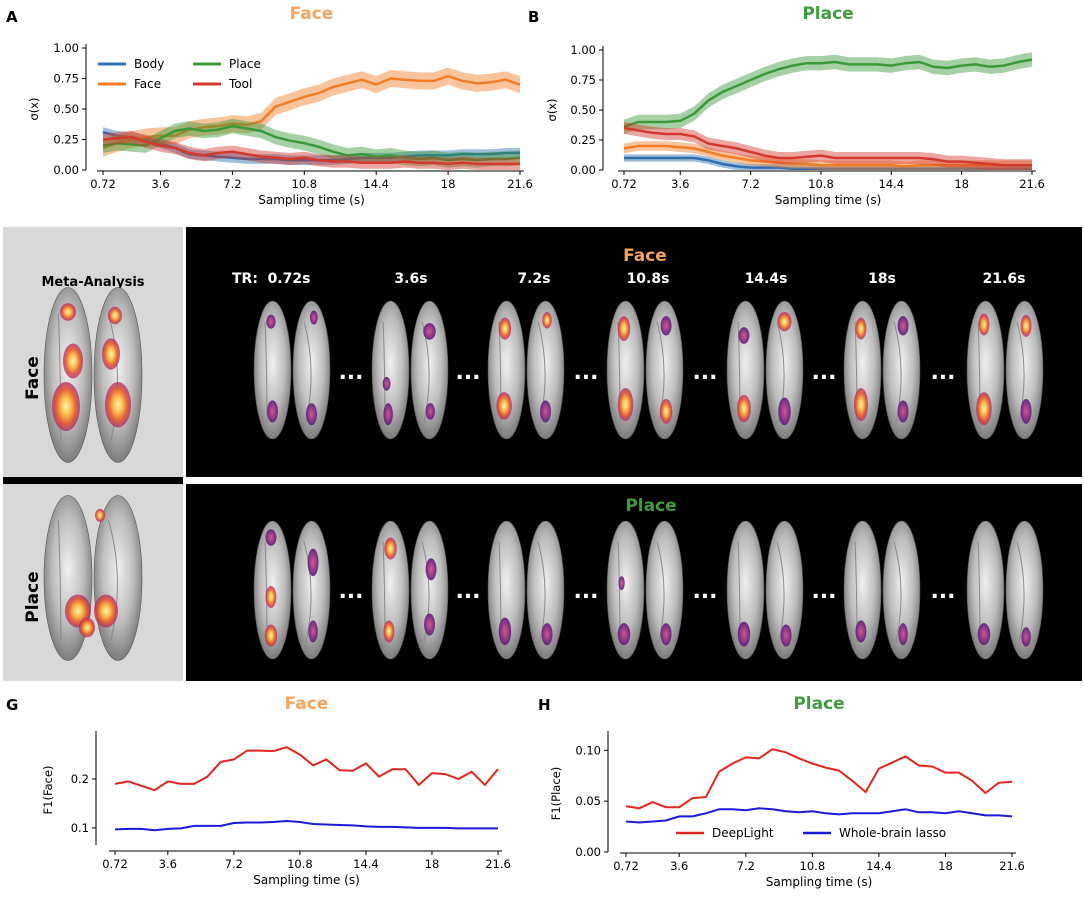 This screenshot has height=902, width=1084. Describe the element at coordinates (544, 705) in the screenshot. I see `panel-letter-h: H` at that location.